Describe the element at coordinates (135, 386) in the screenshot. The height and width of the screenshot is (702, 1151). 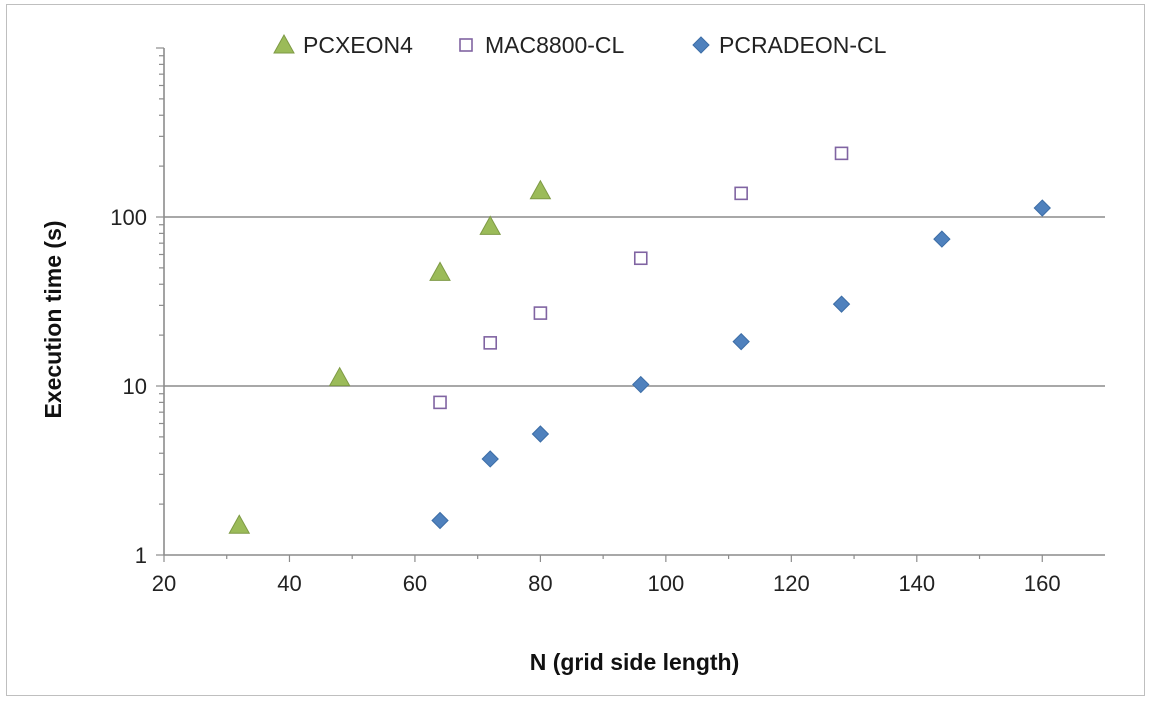
I see `y-tick-label: 10` at that location.